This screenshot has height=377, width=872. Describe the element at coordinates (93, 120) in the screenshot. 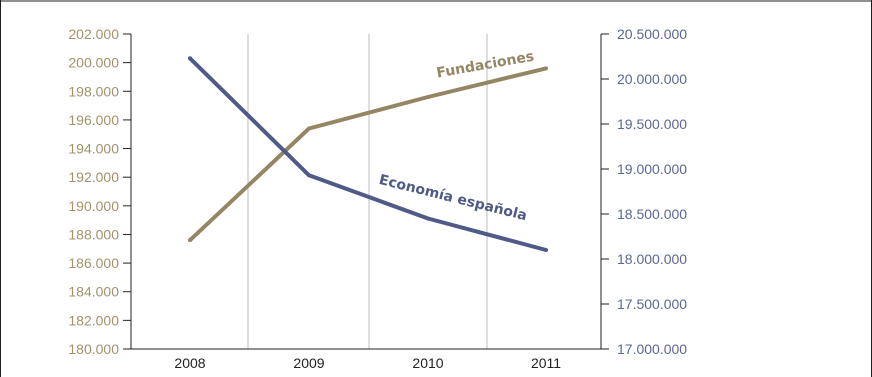

I see `left-tick-label-8: 196.000` at that location.